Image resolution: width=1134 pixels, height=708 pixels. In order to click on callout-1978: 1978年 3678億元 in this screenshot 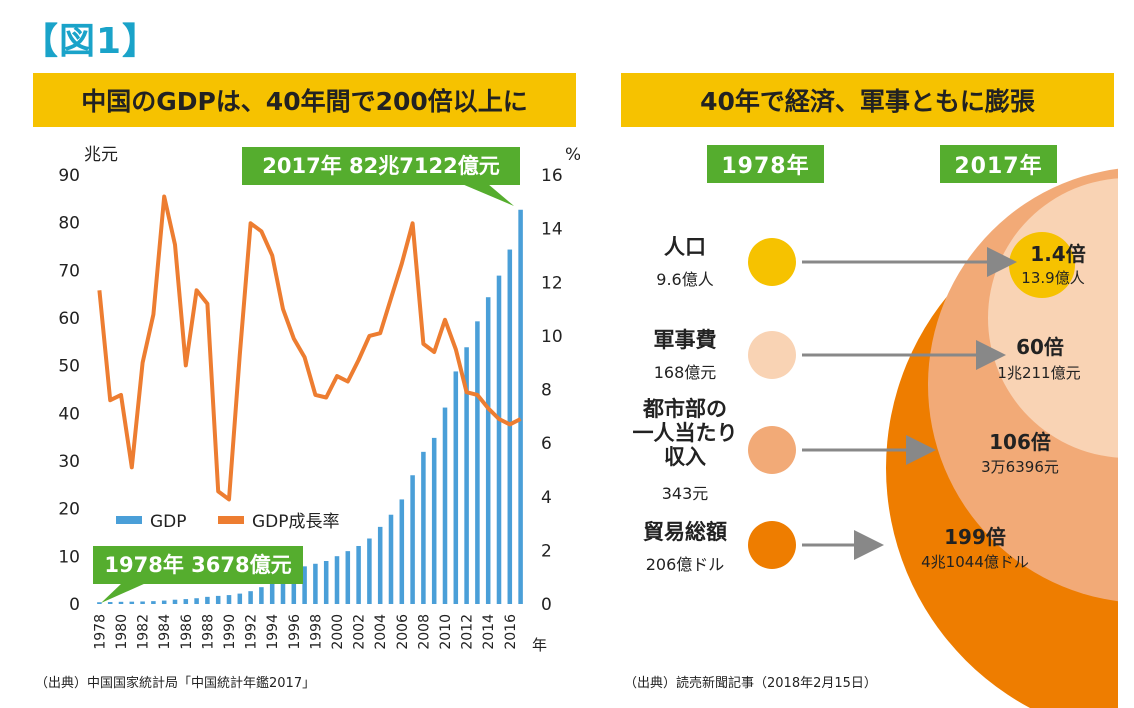, I will do `click(198, 574)`.